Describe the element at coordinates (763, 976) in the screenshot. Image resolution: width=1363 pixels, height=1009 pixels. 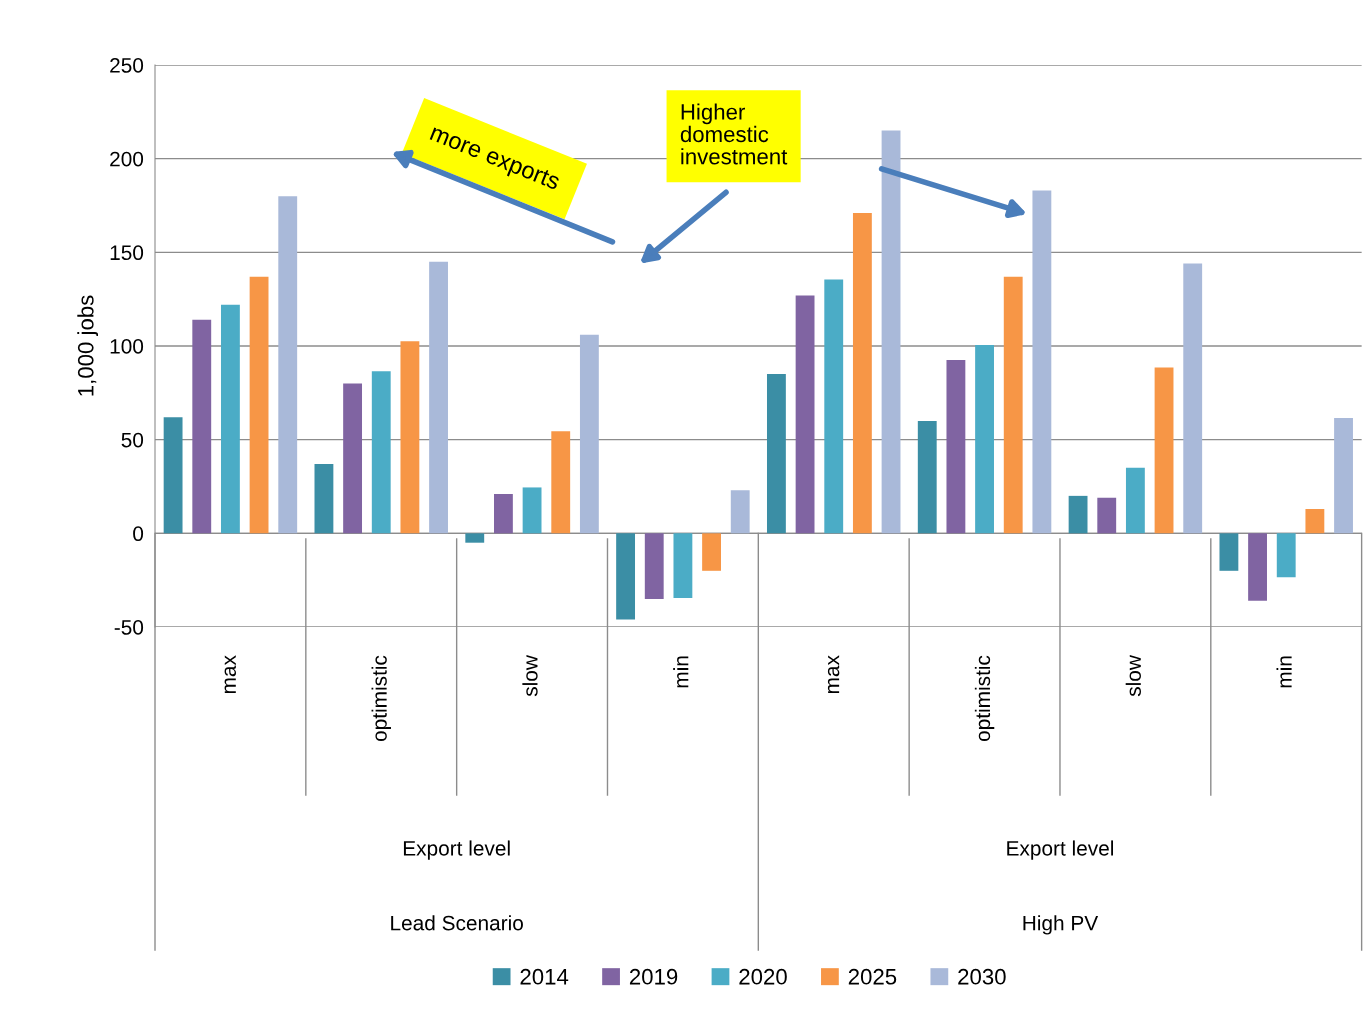
I see `legend-label: 2020` at that location.